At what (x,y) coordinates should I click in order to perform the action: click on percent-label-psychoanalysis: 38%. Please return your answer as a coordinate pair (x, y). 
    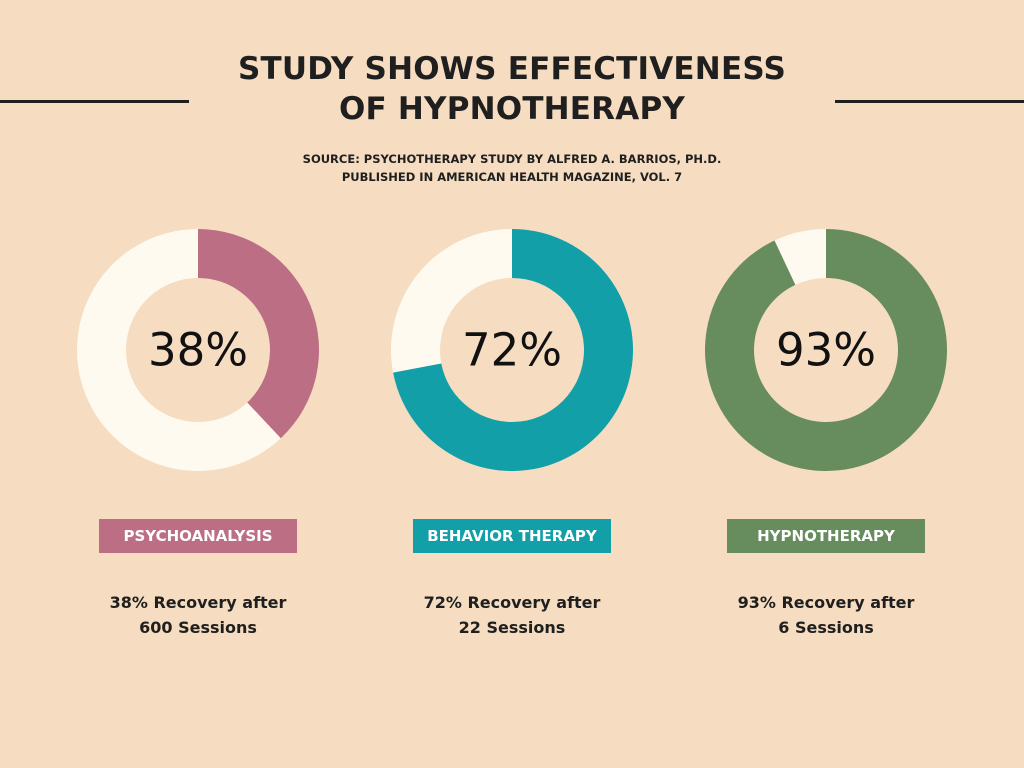
    Looking at the image, I should click on (198, 350).